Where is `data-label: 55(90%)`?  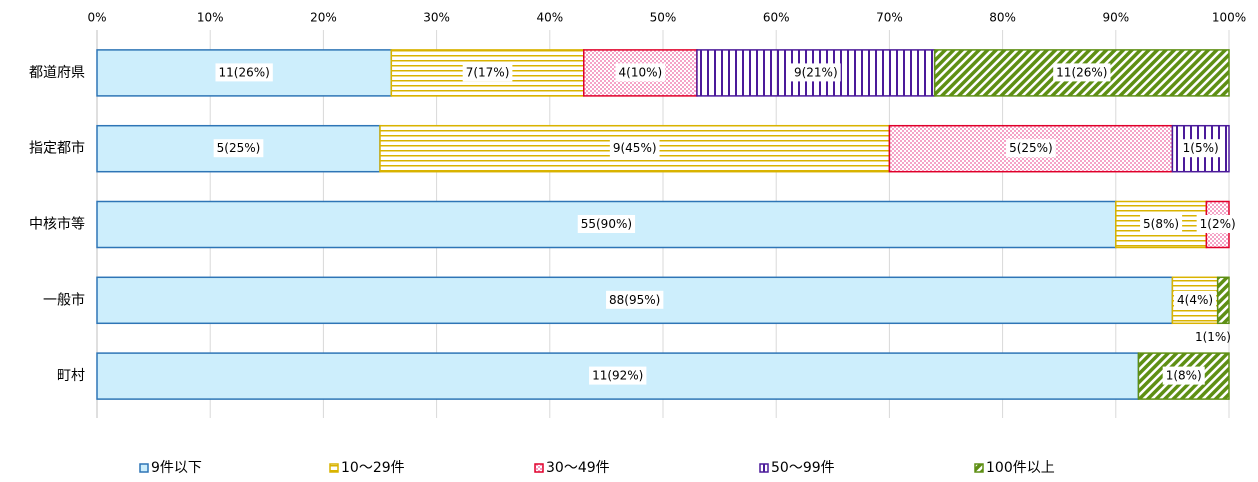 data-label: 55(90%) is located at coordinates (606, 224).